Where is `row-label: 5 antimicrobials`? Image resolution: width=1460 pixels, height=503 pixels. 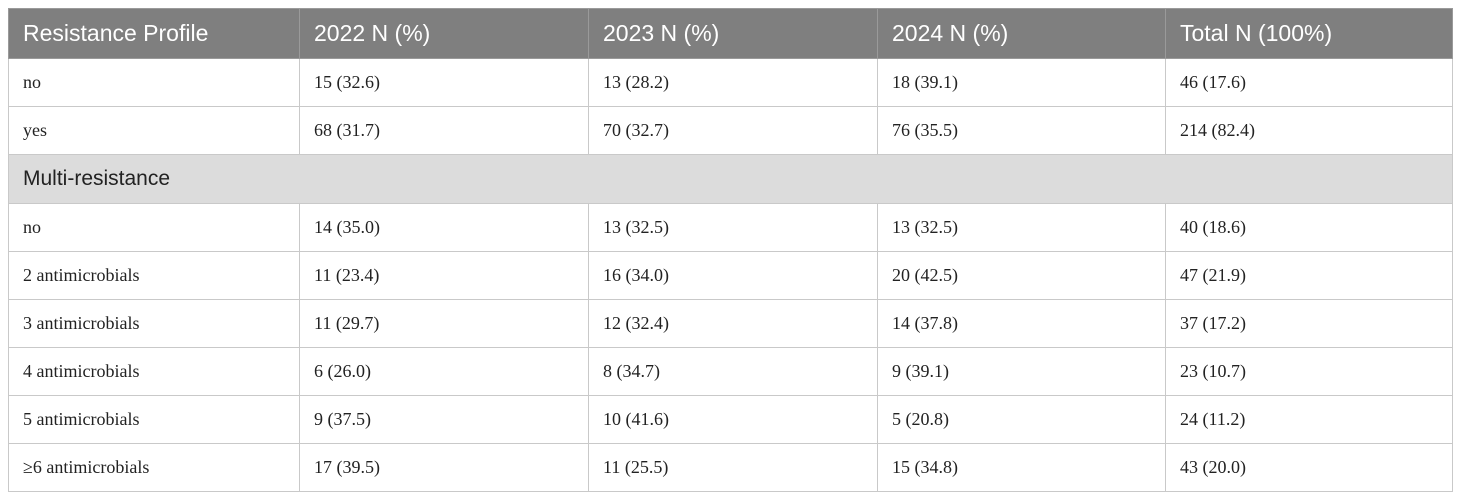
row-label: 5 antimicrobials is located at coordinates (154, 419).